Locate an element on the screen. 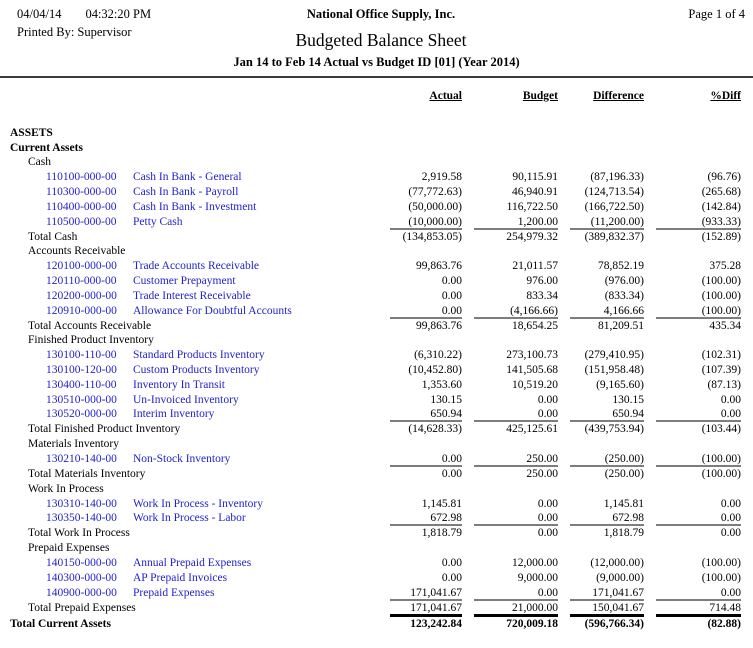 The height and width of the screenshot is (648, 753). account-description-link: Allowance For Doubtful Accounts is located at coordinates (212, 310).